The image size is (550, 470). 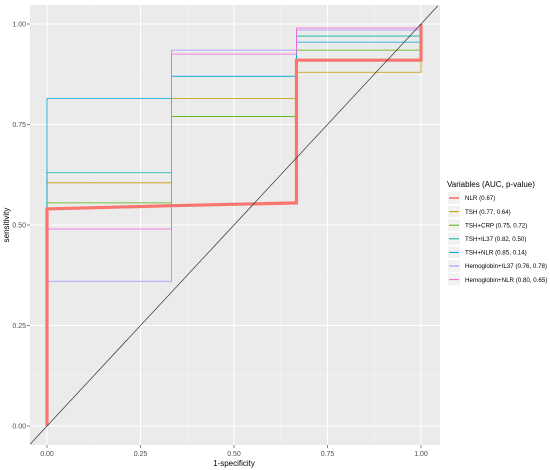 What do you see at coordinates (234, 446) in the screenshot?
I see `x-axis-ticks` at bounding box center [234, 446].